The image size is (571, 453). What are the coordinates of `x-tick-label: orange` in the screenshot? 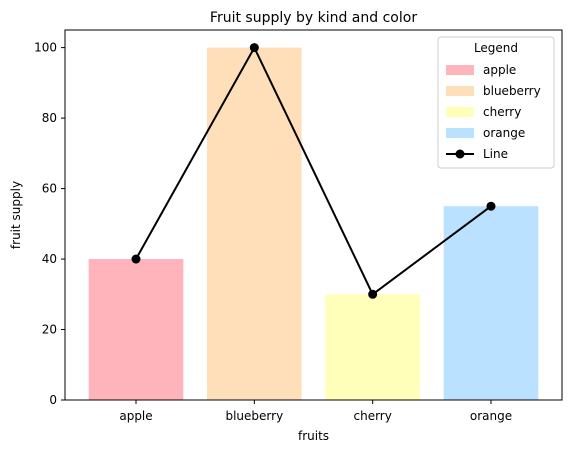 It's located at (491, 416).